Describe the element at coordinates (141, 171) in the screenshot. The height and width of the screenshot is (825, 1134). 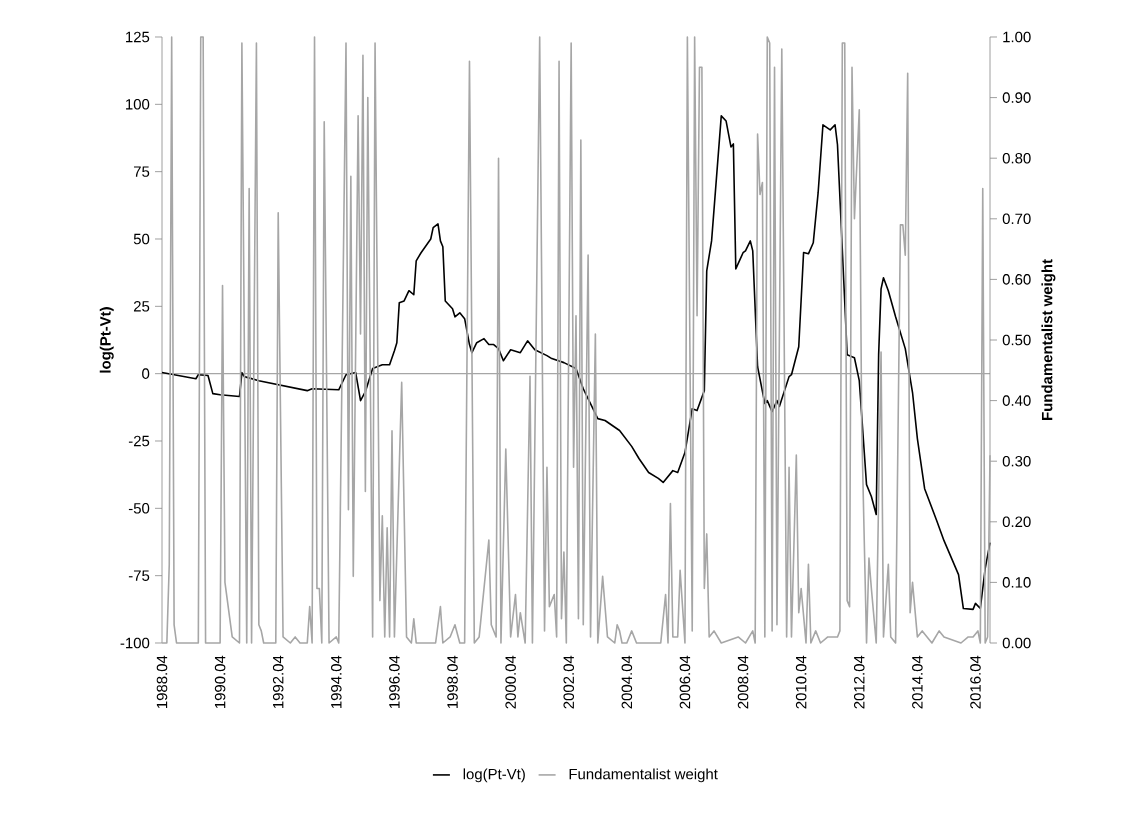
I see `y-tick-label: 75` at that location.